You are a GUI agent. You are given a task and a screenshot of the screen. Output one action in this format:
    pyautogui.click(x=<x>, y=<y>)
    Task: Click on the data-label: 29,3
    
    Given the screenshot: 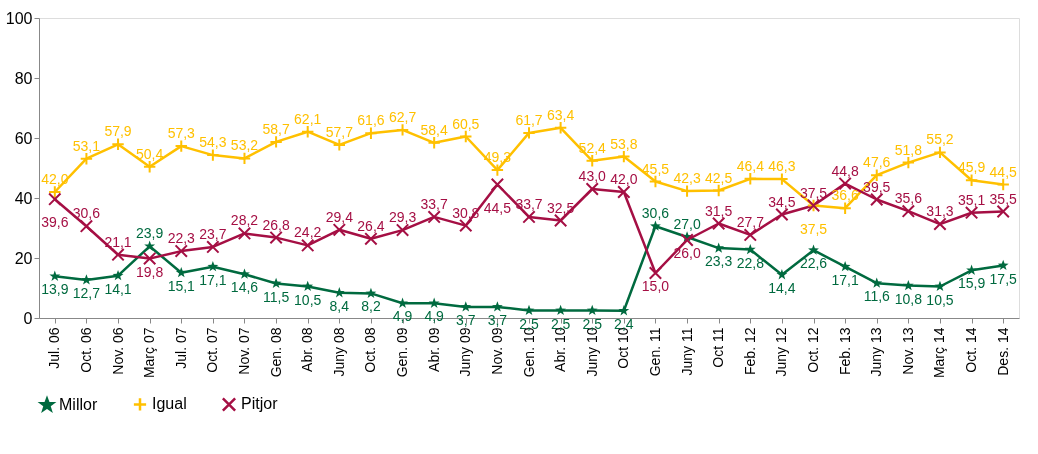 What is the action you would take?
    pyautogui.click(x=402, y=217)
    